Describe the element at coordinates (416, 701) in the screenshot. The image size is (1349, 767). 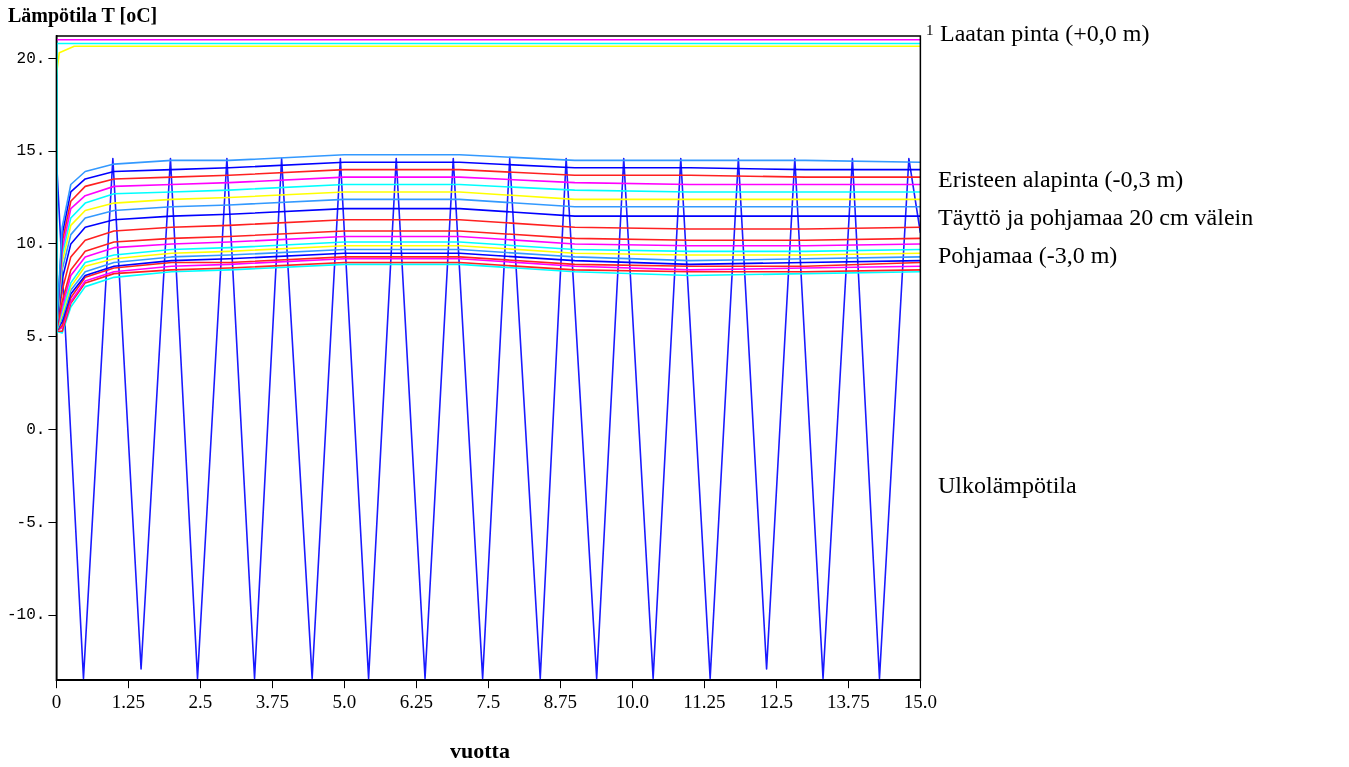
I see `x-tick-label: 6.25` at that location.